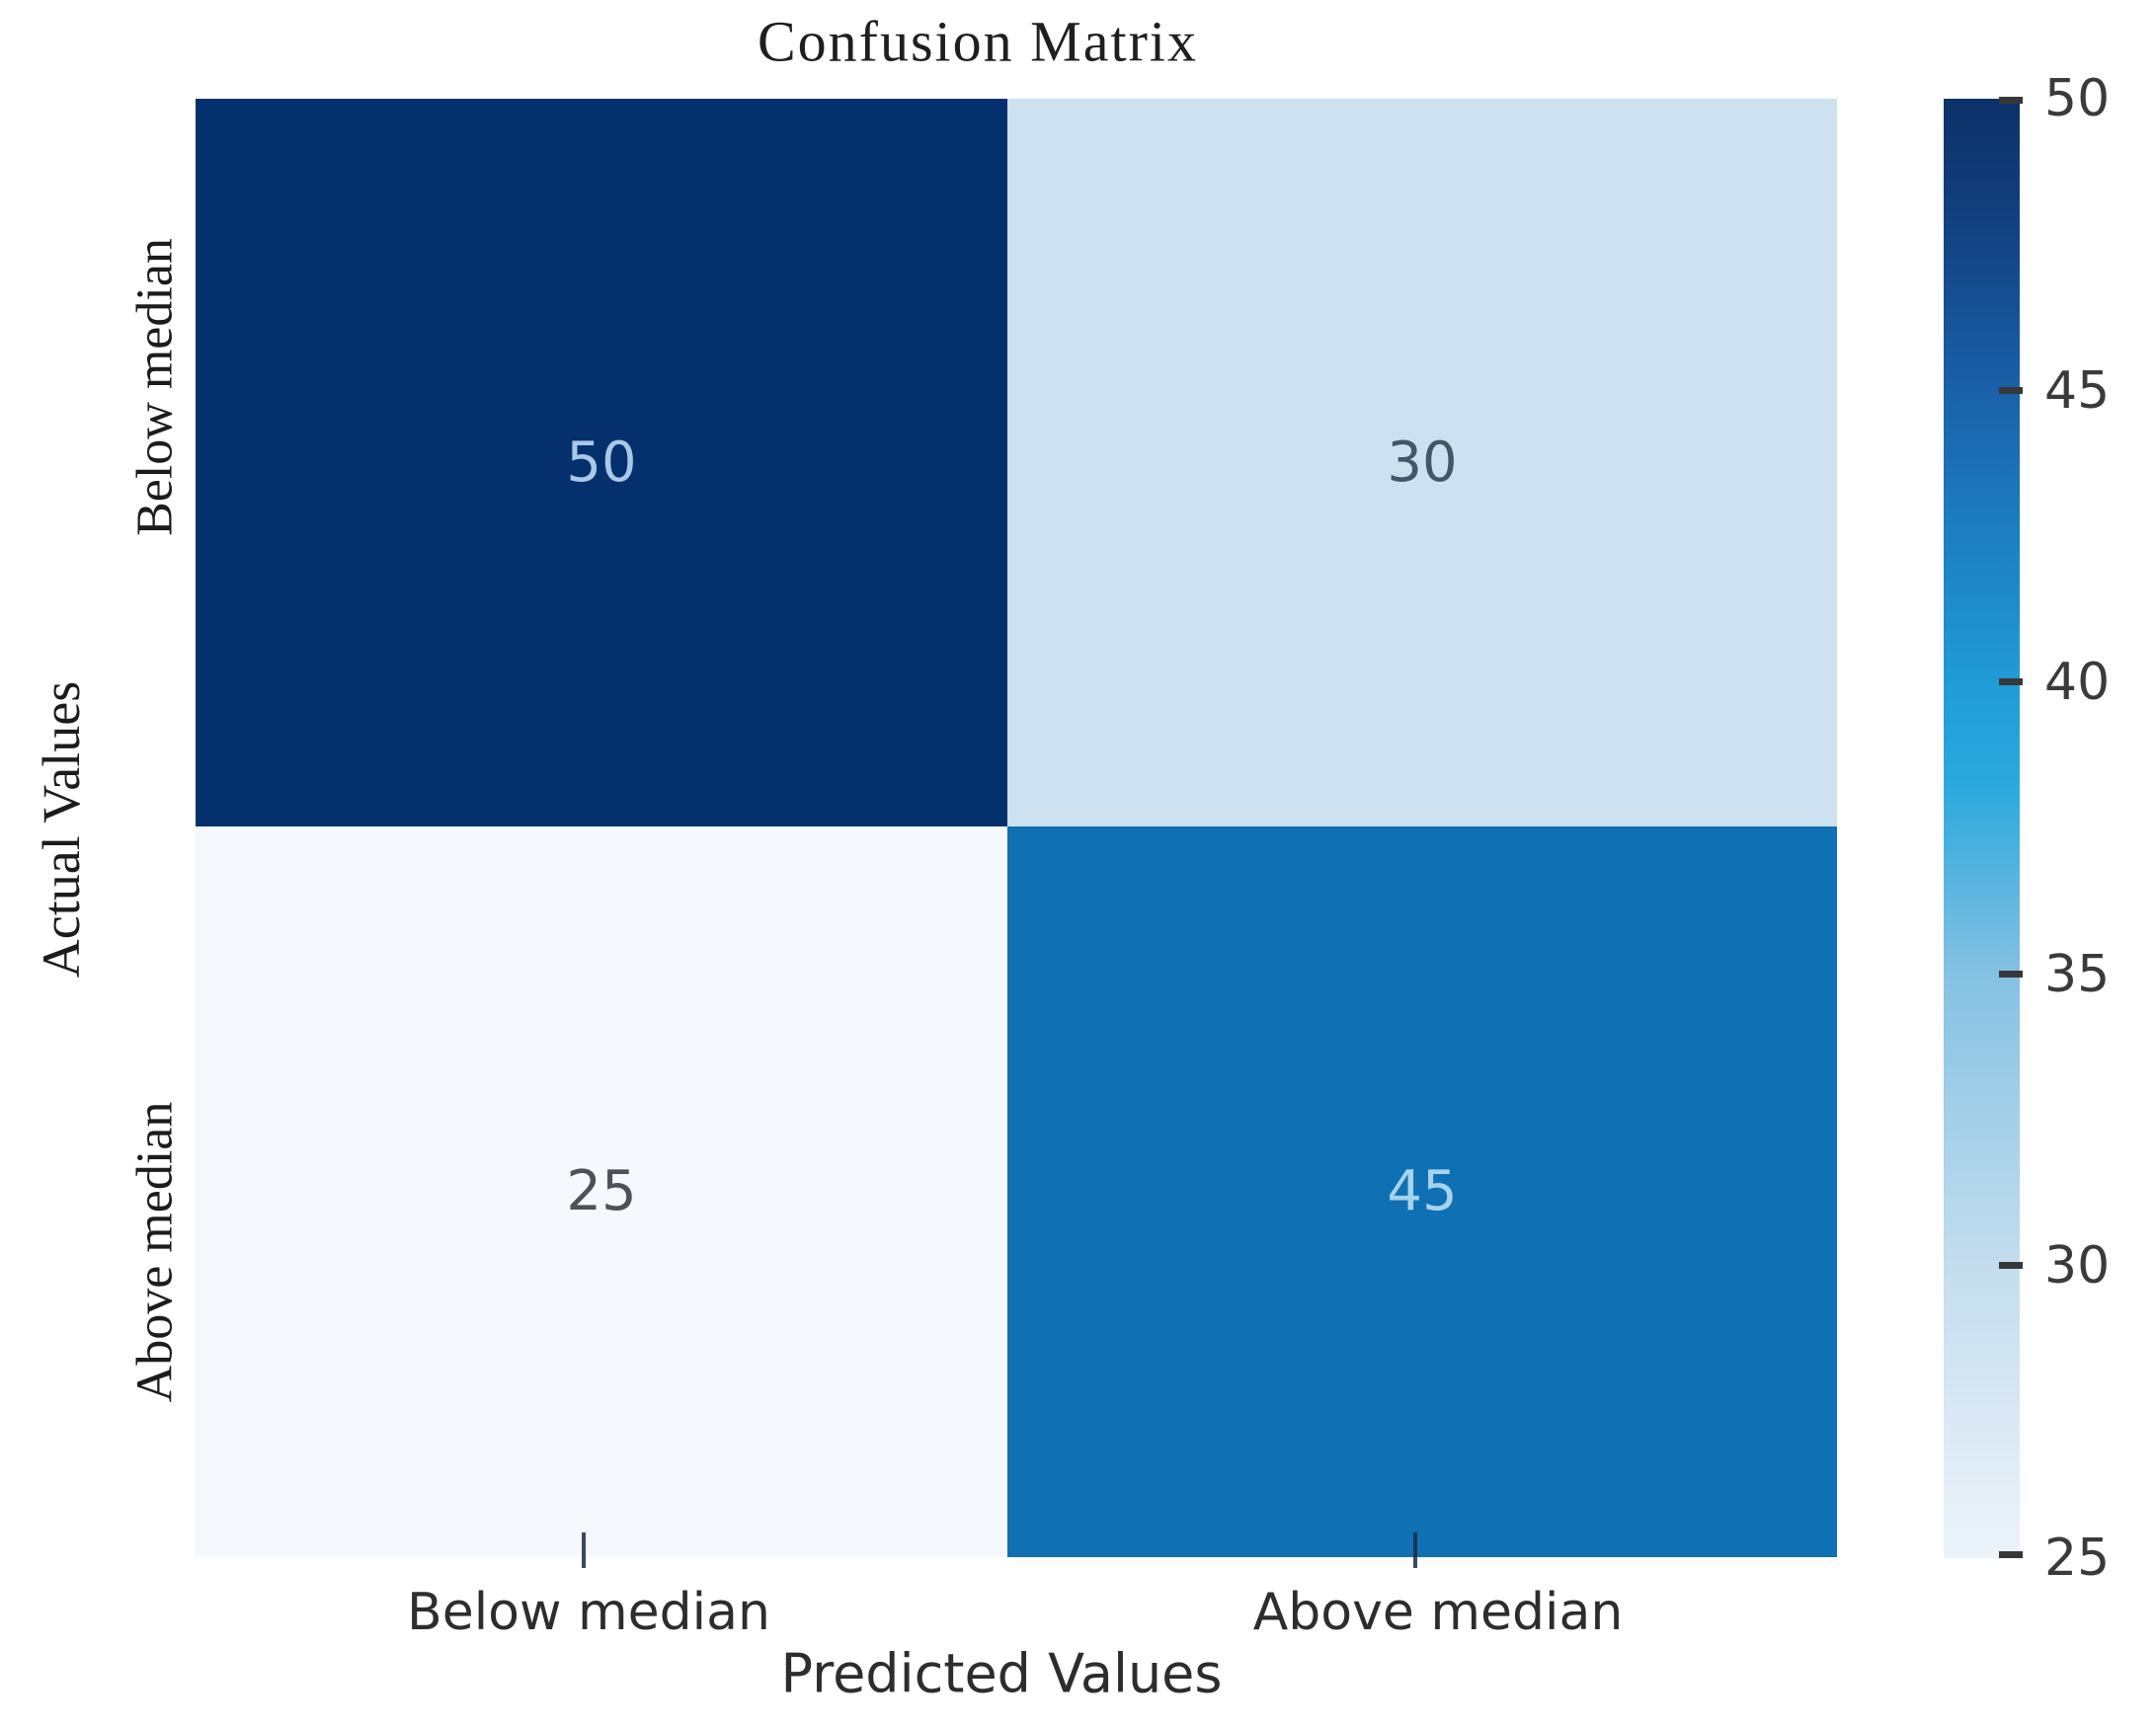 Image resolution: width=2156 pixels, height=1727 pixels. What do you see at coordinates (2077, 98) in the screenshot?
I see `colorbar-tick-label-50: 50` at bounding box center [2077, 98].